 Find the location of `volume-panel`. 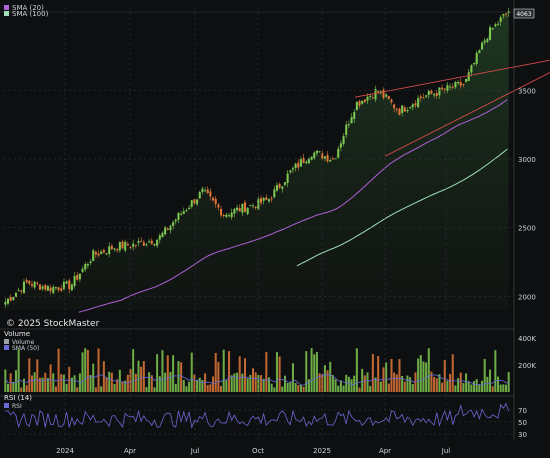

volume-panel is located at coordinates (257, 370).